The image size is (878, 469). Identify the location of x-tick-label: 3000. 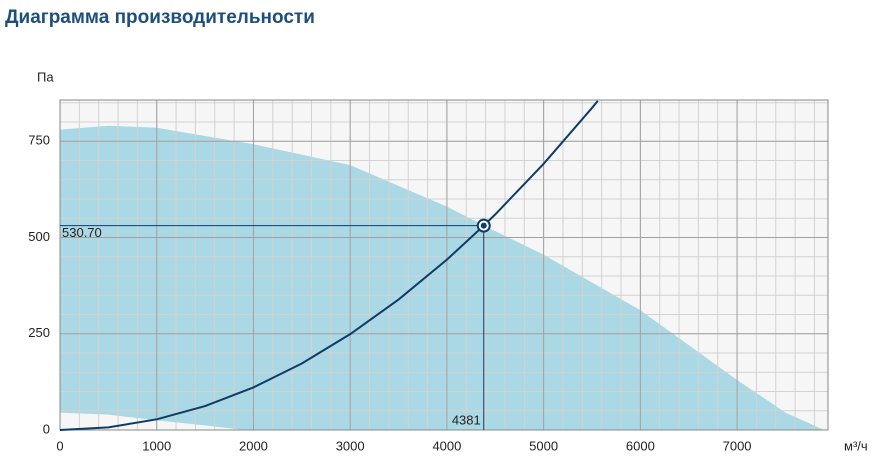
(350, 445).